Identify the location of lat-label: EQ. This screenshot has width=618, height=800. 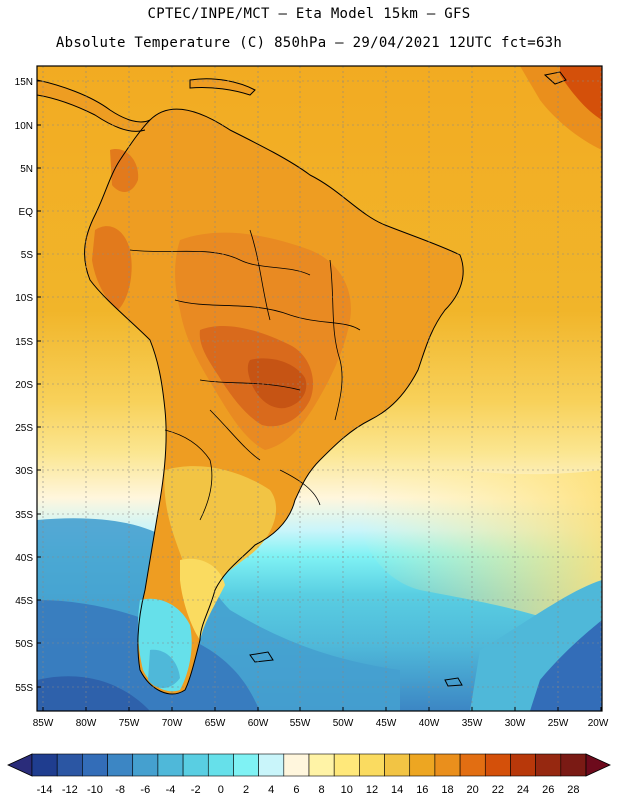
(26, 212).